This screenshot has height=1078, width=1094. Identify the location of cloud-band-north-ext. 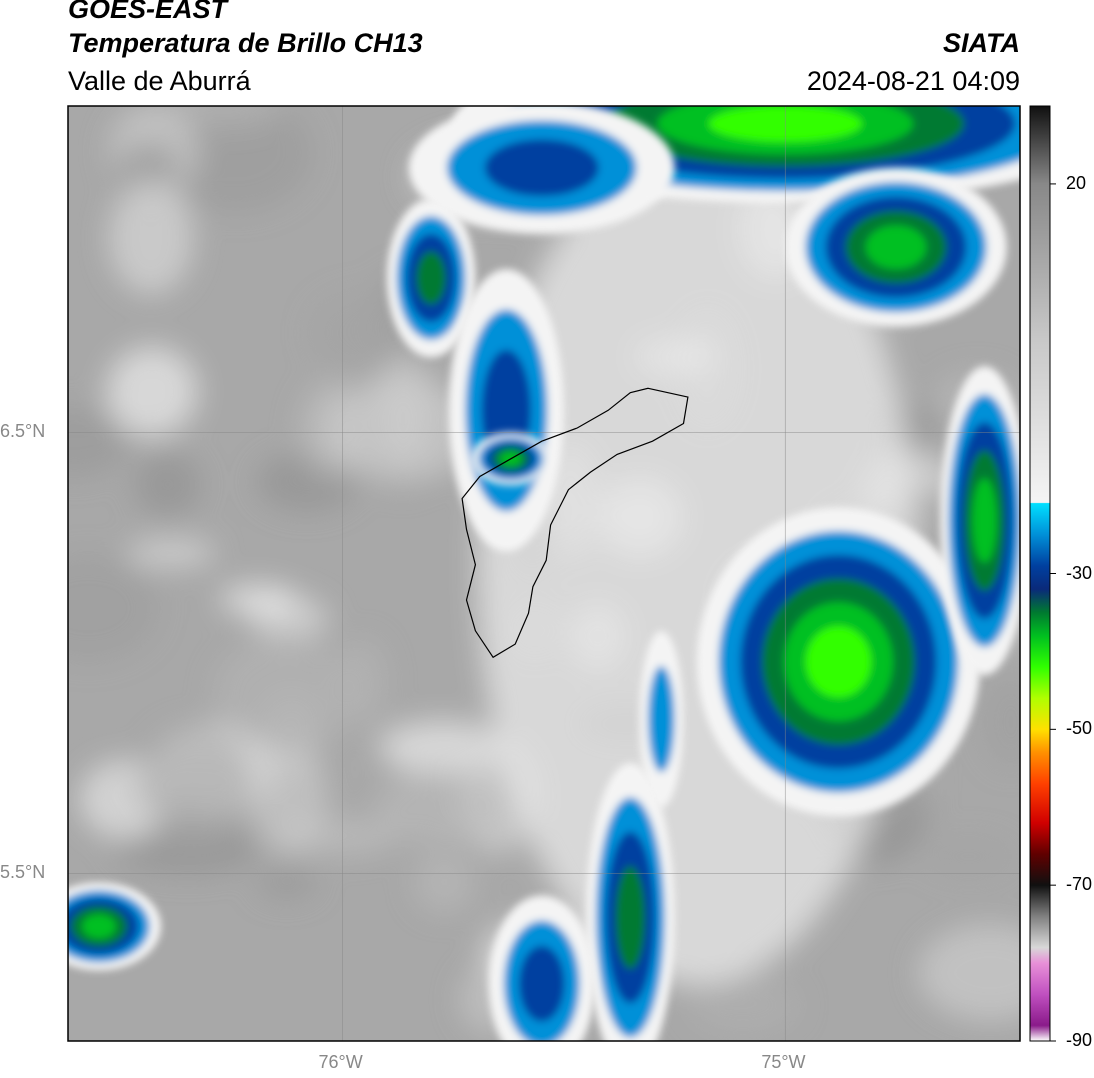
(896, 247).